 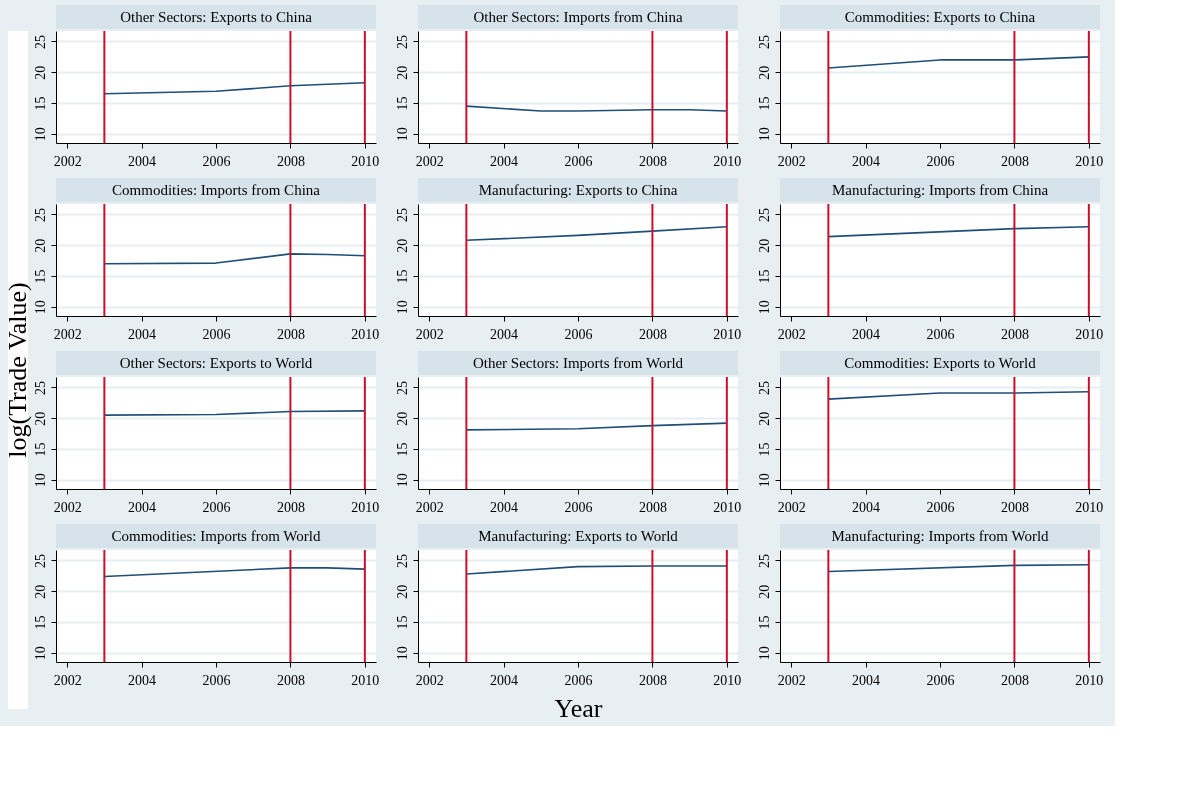 What do you see at coordinates (17, 370) in the screenshot?
I see `y-axis-title: log(Trade Value)` at bounding box center [17, 370].